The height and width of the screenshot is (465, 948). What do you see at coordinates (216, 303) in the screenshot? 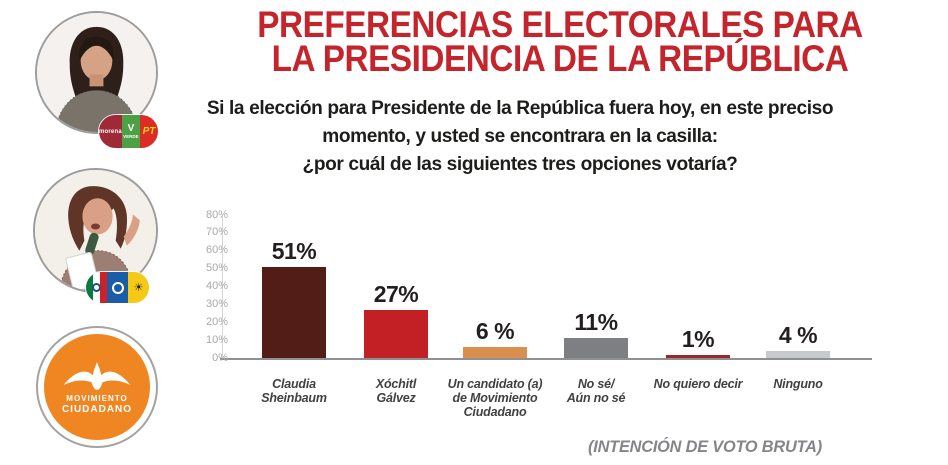
I see `y-tick-label: 30%` at bounding box center [216, 303].